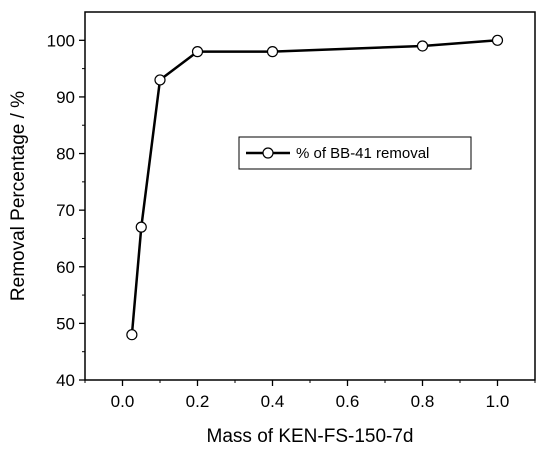 This screenshot has width=550, height=455. I want to click on y-tick-label: 100, so click(61, 40).